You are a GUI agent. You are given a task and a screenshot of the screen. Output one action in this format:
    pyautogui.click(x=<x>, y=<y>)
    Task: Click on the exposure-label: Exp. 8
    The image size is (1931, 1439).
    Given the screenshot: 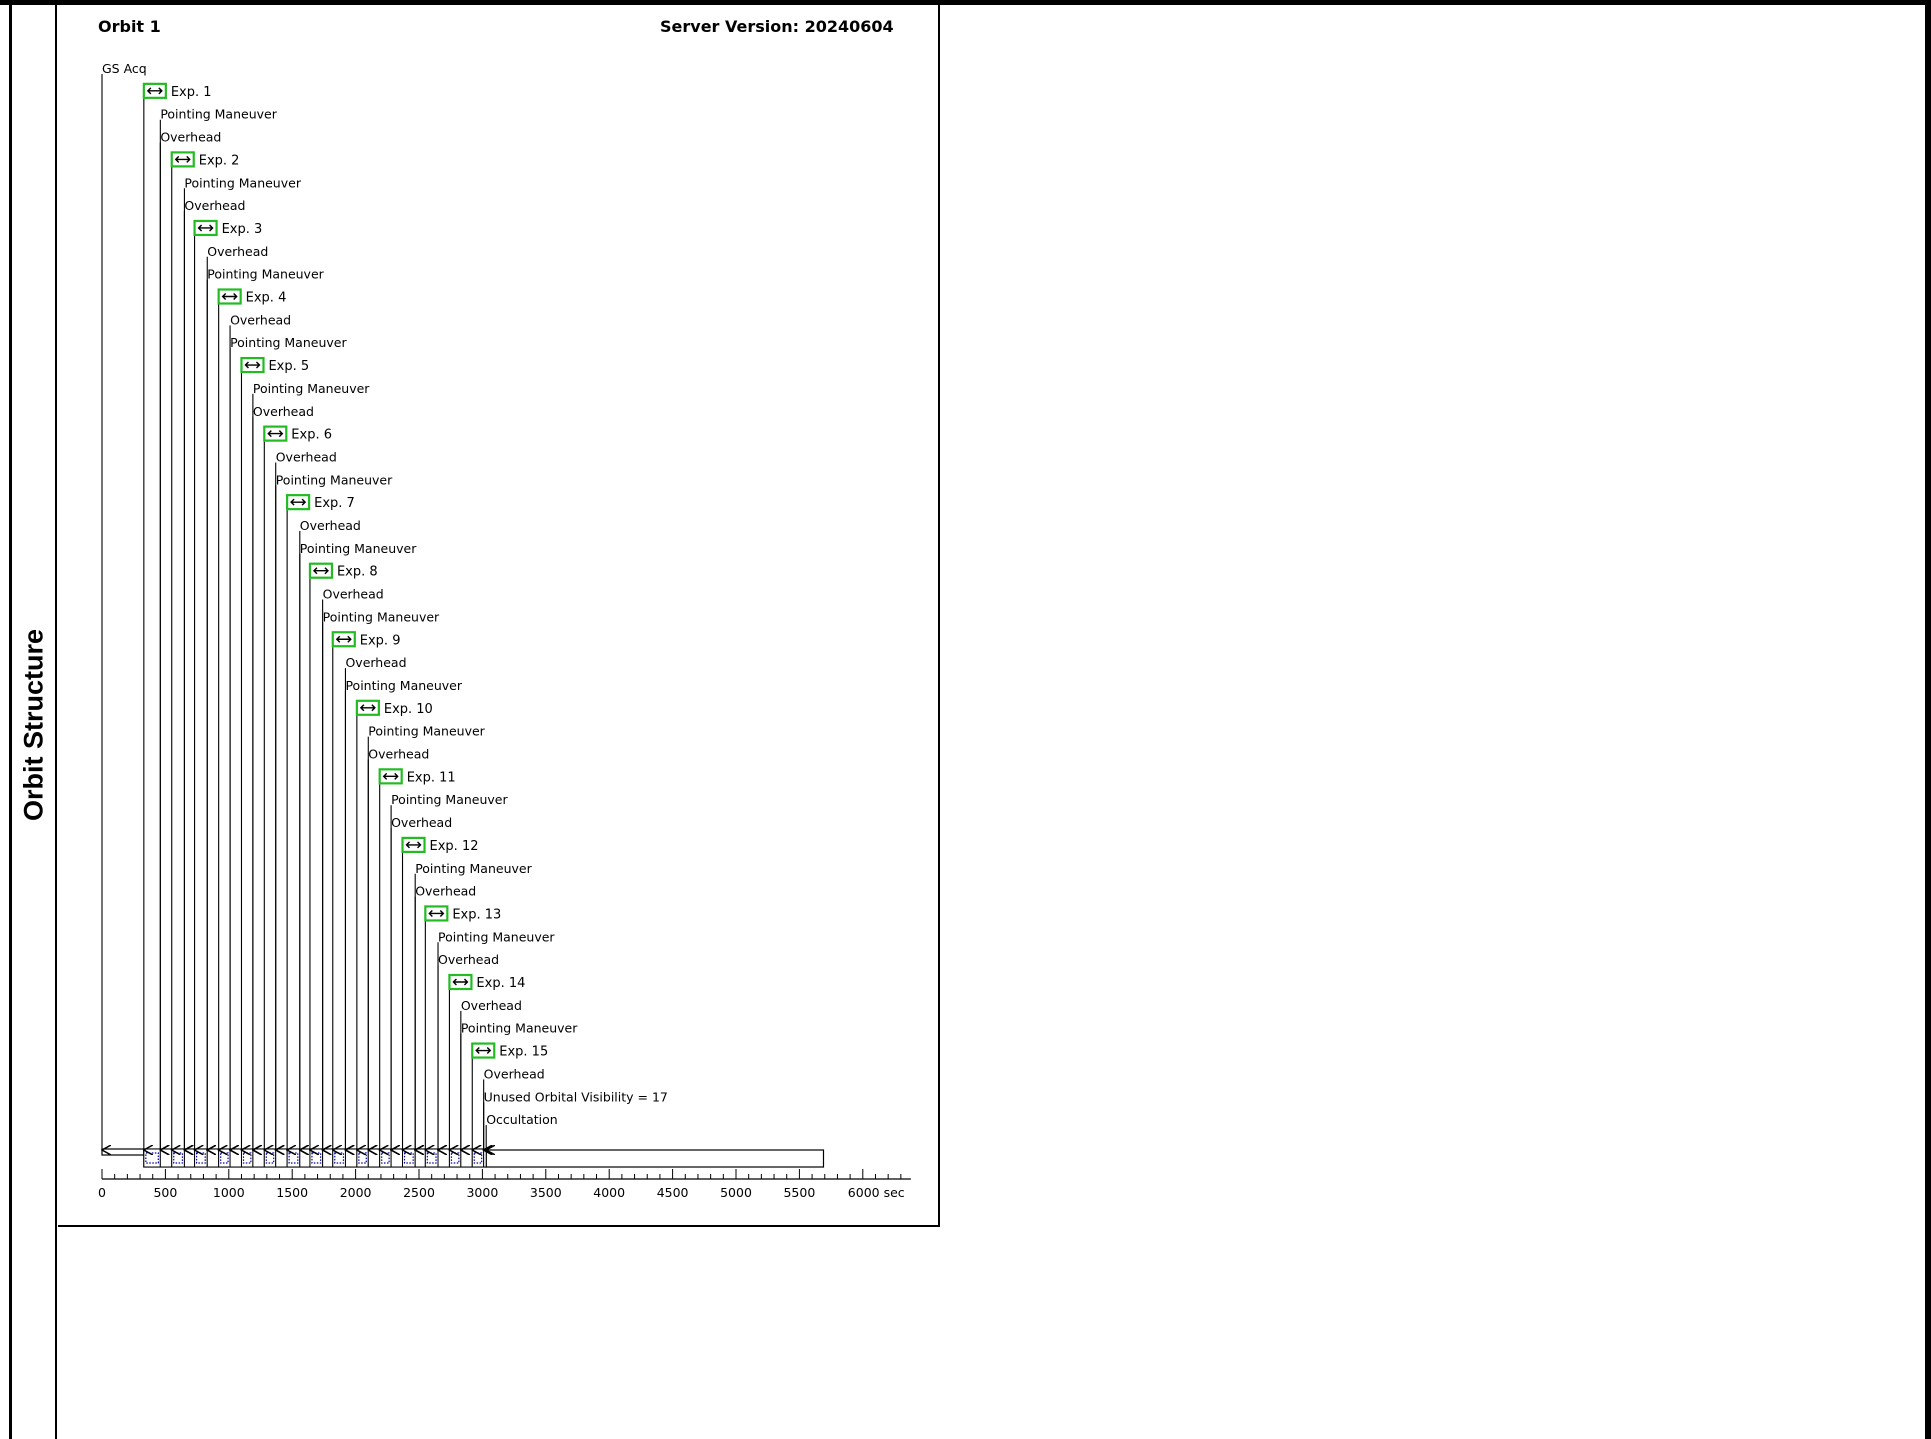 What is the action you would take?
    pyautogui.click(x=357, y=572)
    